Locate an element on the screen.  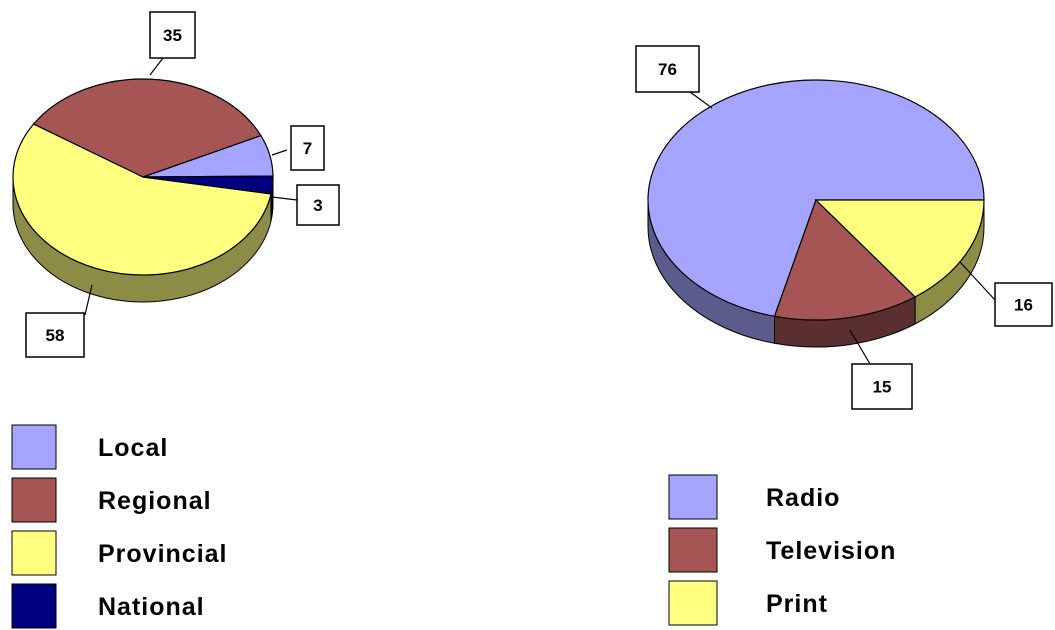
data-label-local: 7 is located at coordinates (307, 148).